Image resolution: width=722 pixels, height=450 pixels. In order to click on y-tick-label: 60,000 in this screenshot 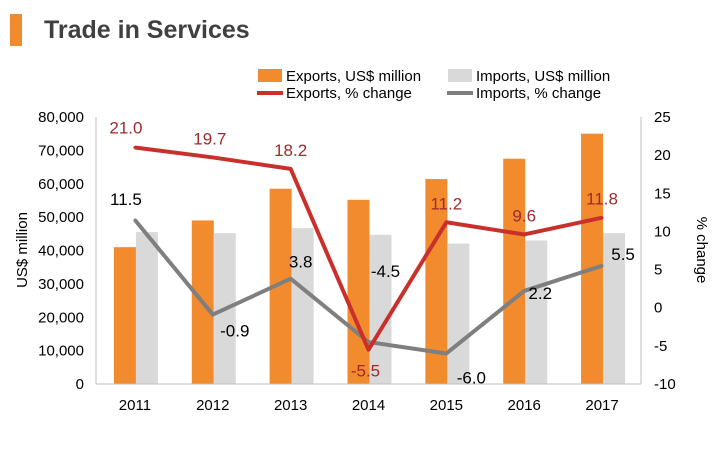, I will do `click(61, 184)`.